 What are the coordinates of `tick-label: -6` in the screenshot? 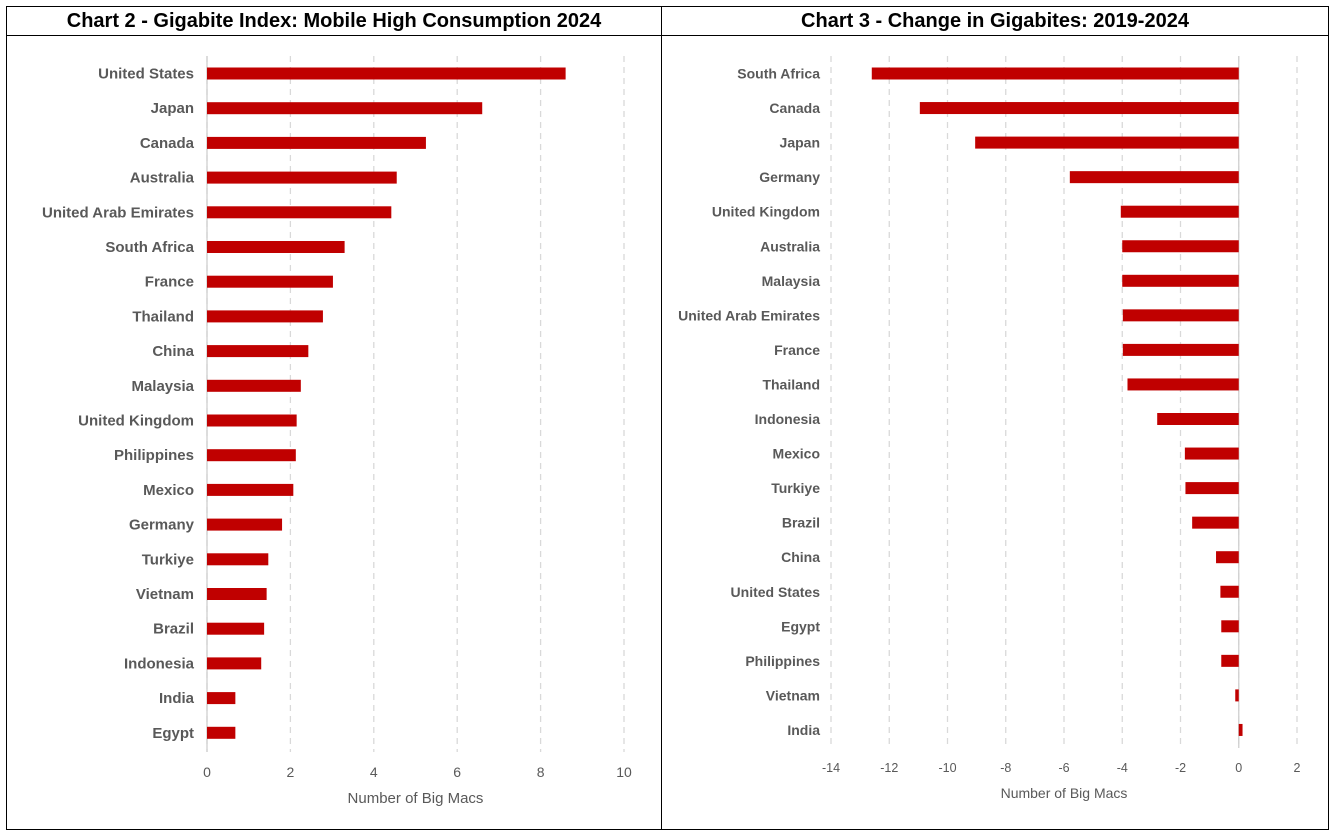 It's located at (1063, 768).